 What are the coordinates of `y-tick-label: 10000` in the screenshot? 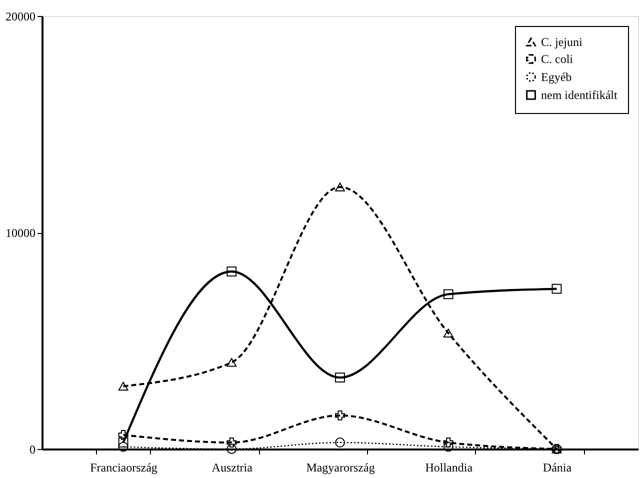 It's located at (21, 233).